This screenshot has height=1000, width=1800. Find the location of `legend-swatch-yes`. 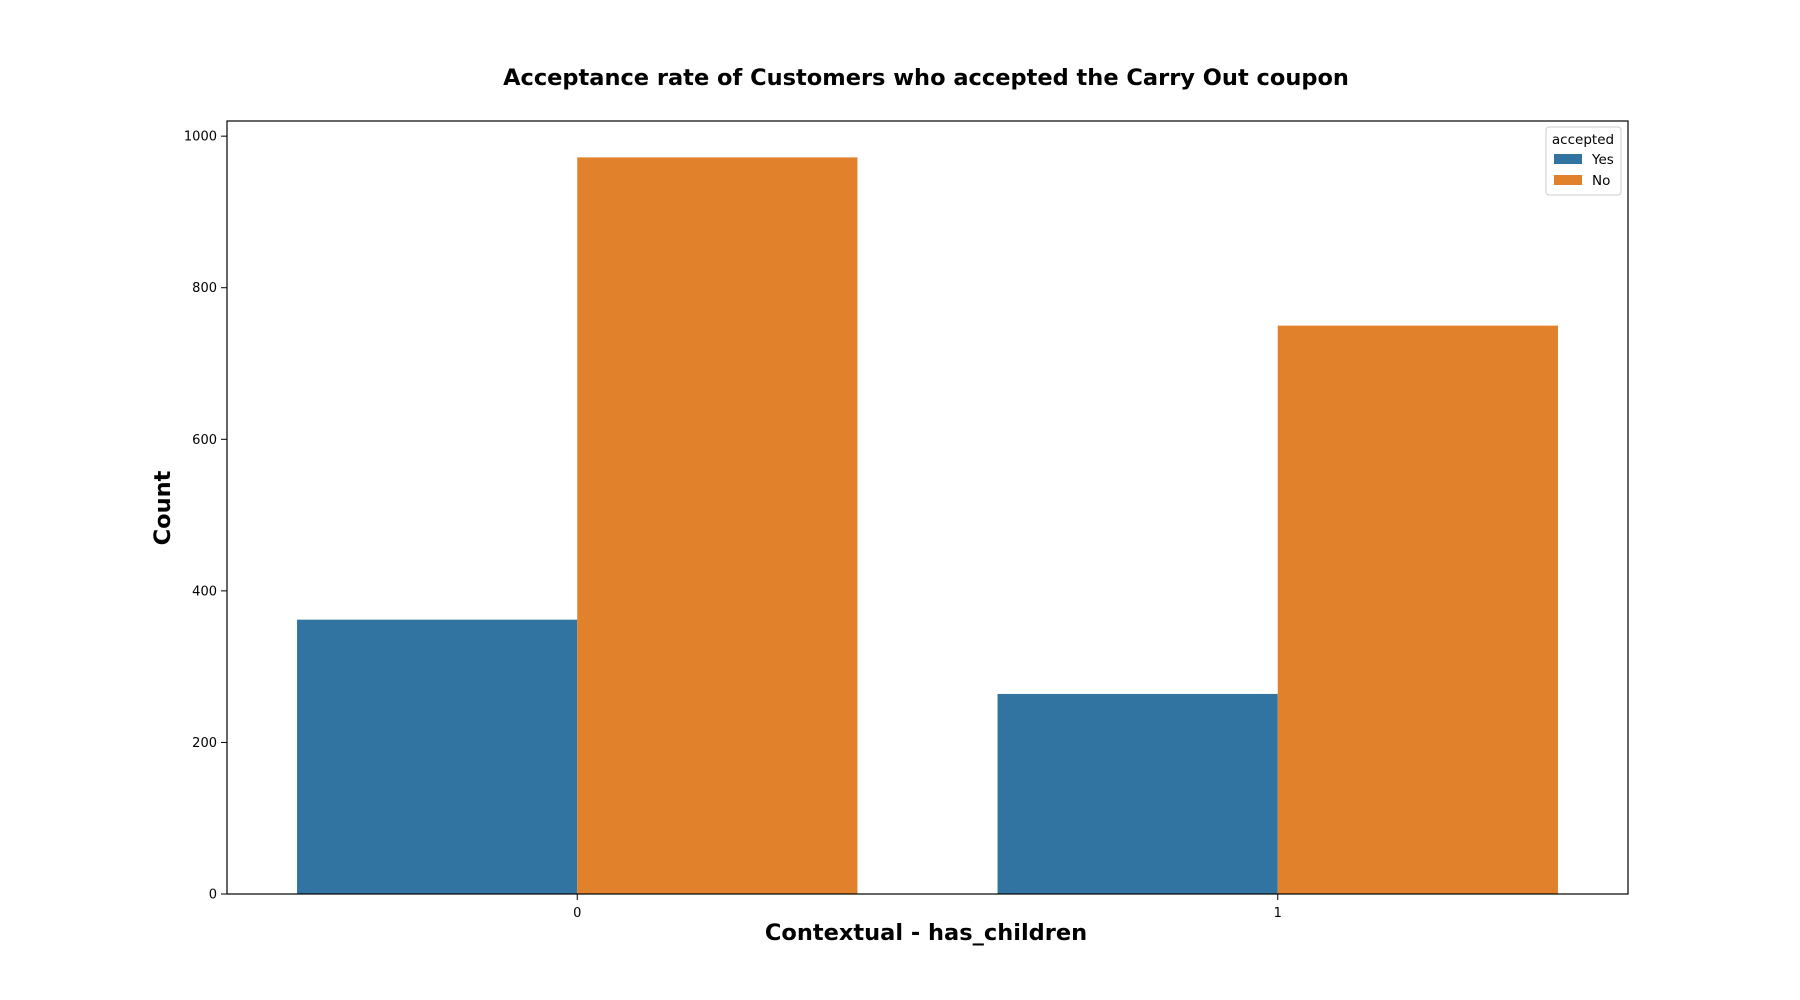

legend-swatch-yes is located at coordinates (1568, 159).